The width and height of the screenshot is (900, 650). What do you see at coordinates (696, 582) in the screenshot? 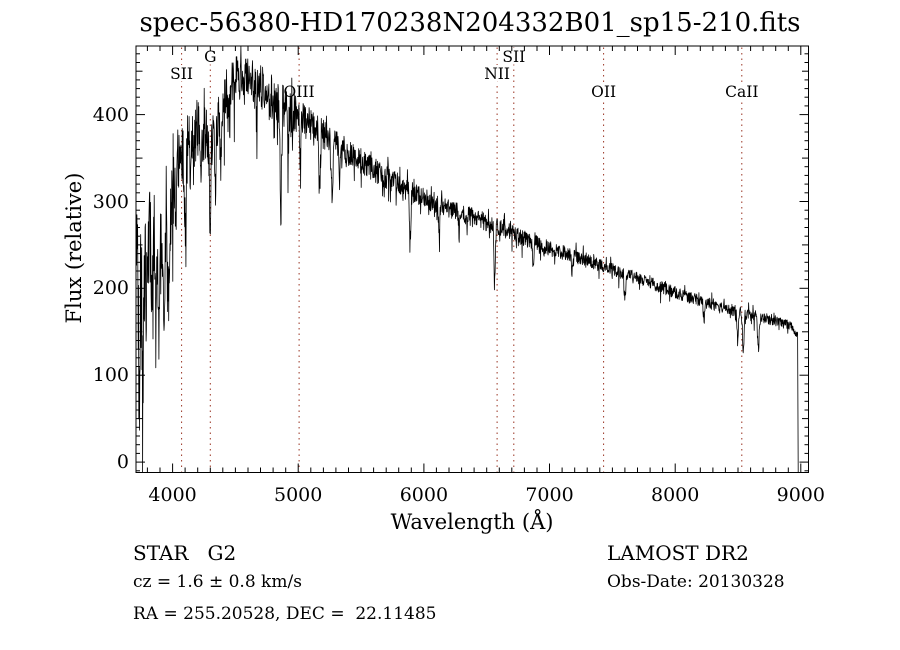
I see `obs-date-text: Obs-Date: 20130328` at bounding box center [696, 582].